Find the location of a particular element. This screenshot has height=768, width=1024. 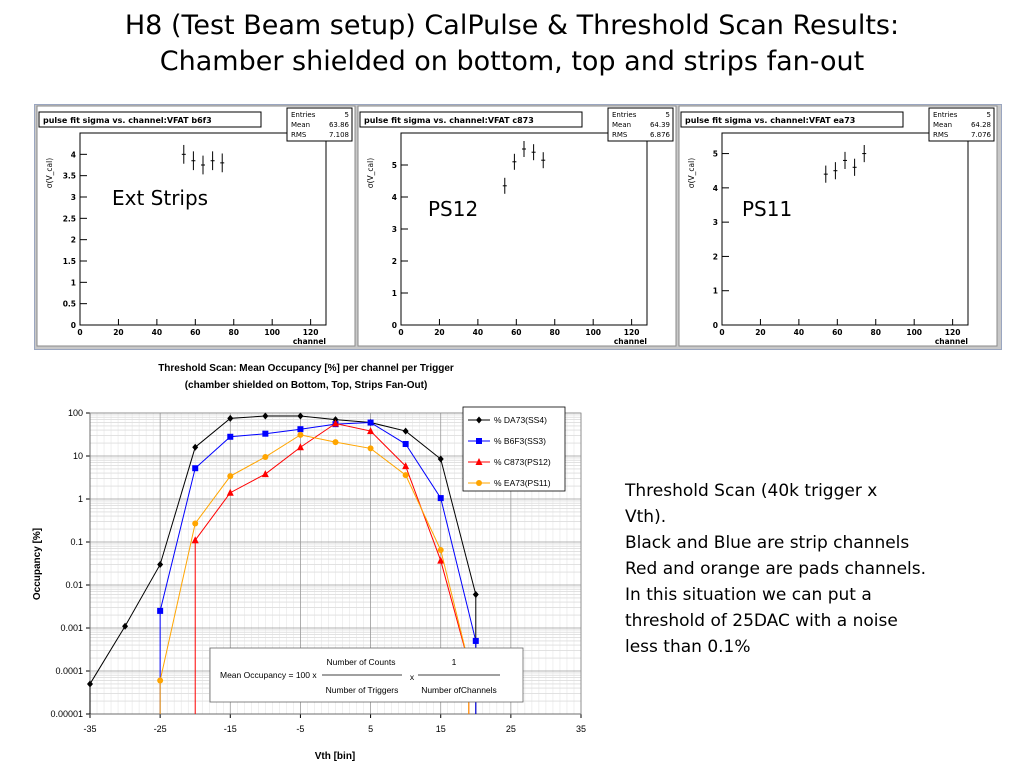

x-tick-label: 5 is located at coordinates (370, 729).